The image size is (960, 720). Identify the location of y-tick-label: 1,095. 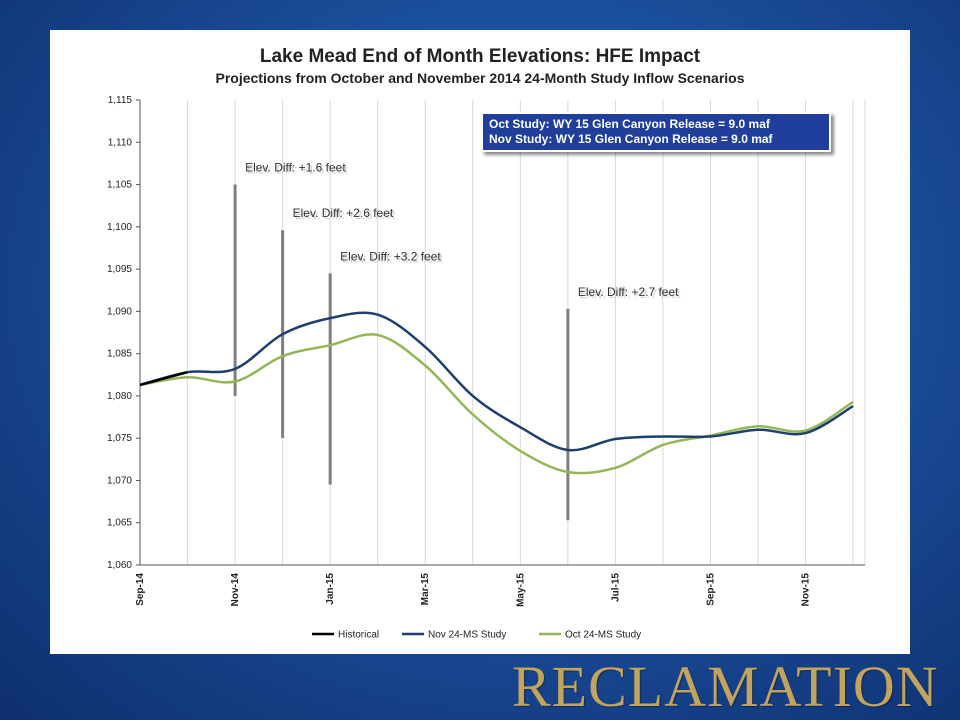
(119, 269).